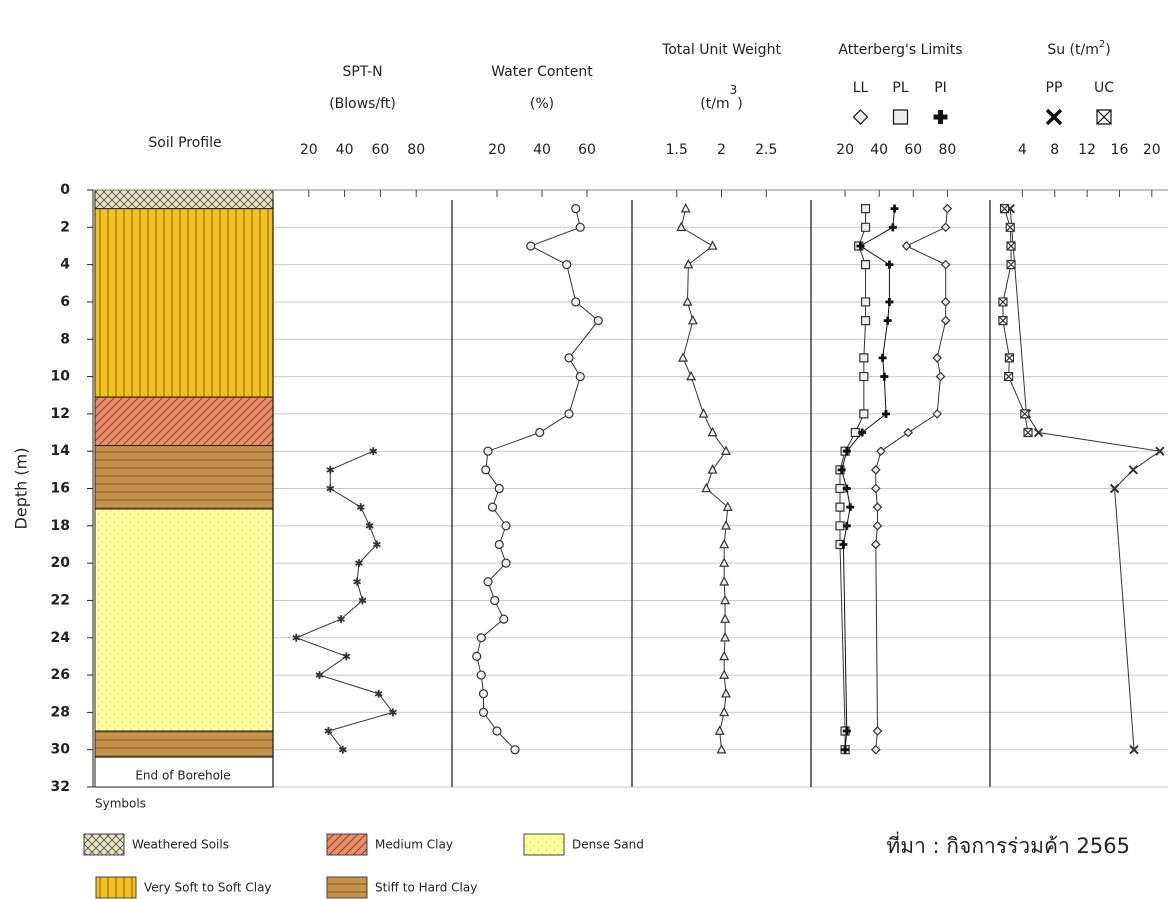  I want to click on x-tick-label: 80, so click(947, 150).